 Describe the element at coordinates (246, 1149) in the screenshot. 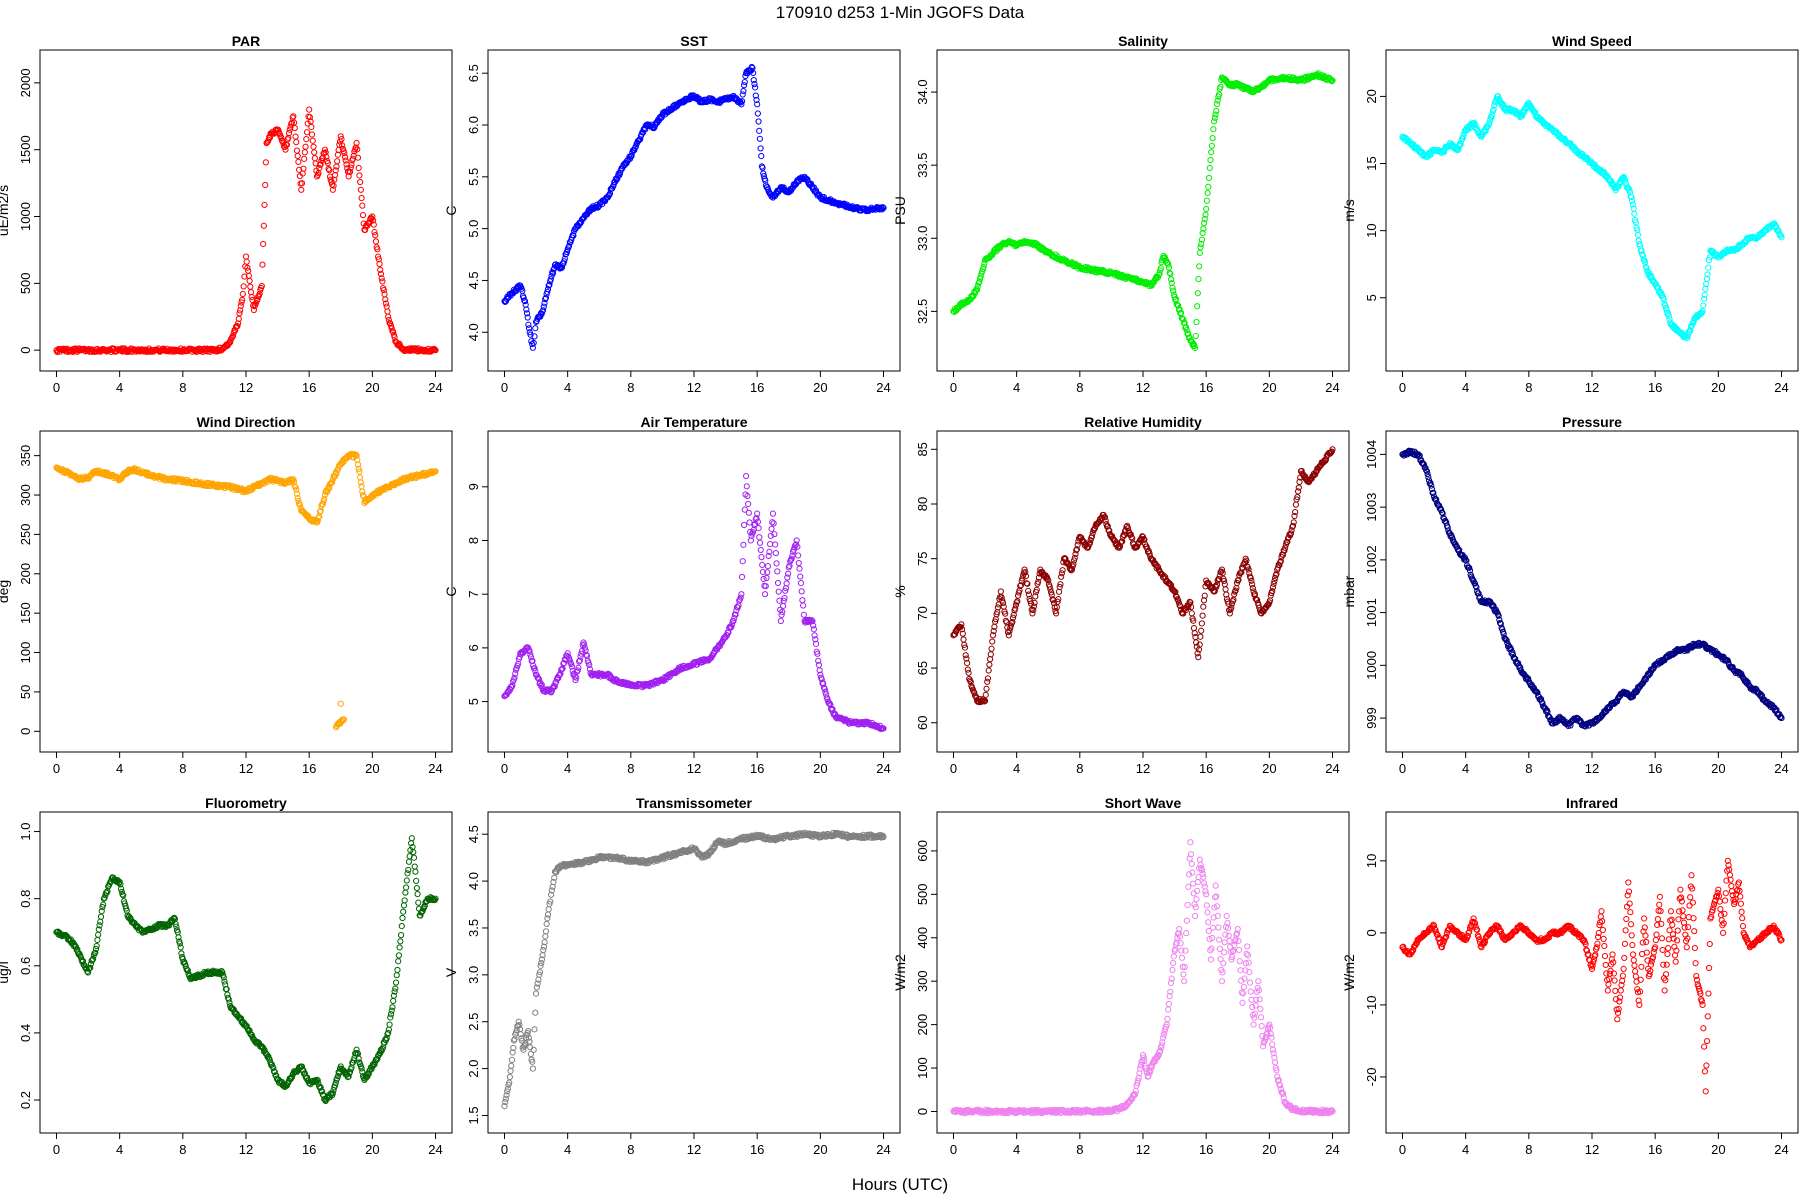

I see `x-tick-label: 12` at that location.